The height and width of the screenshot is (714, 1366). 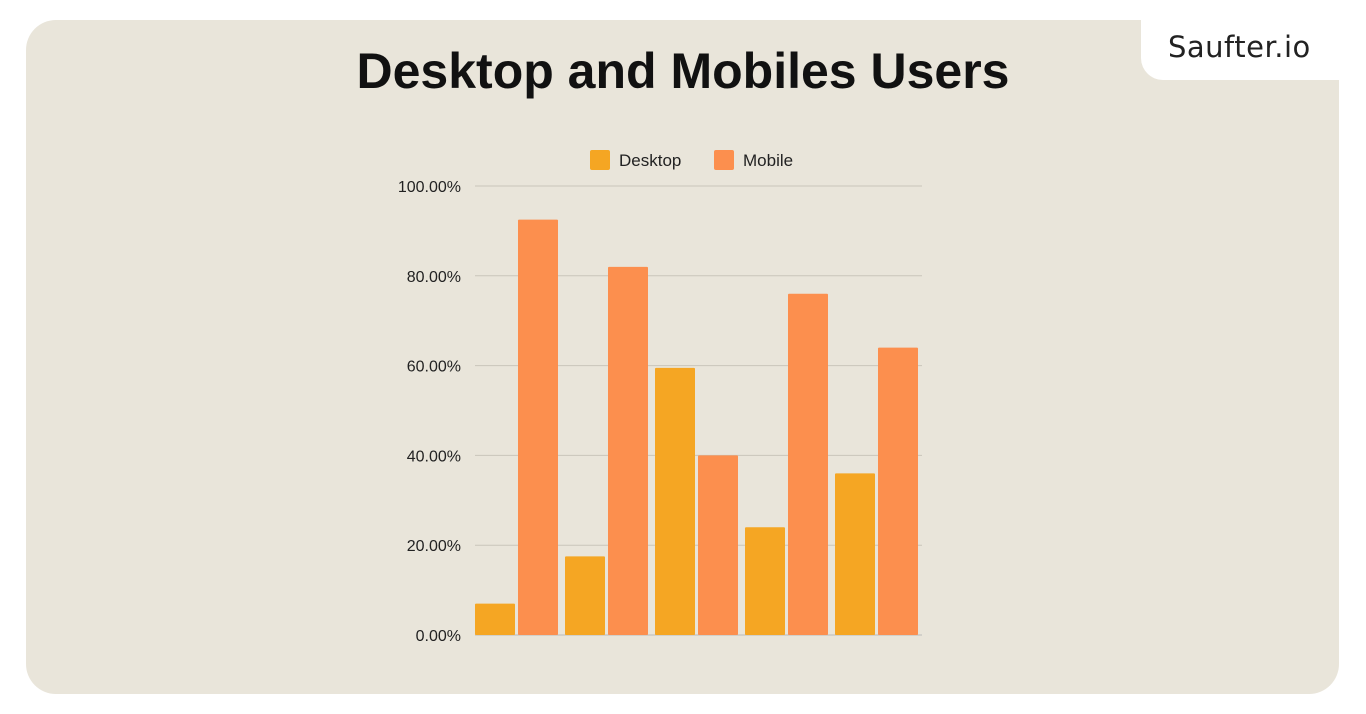 I want to click on y-tick-label: 20.00%, so click(x=434, y=546).